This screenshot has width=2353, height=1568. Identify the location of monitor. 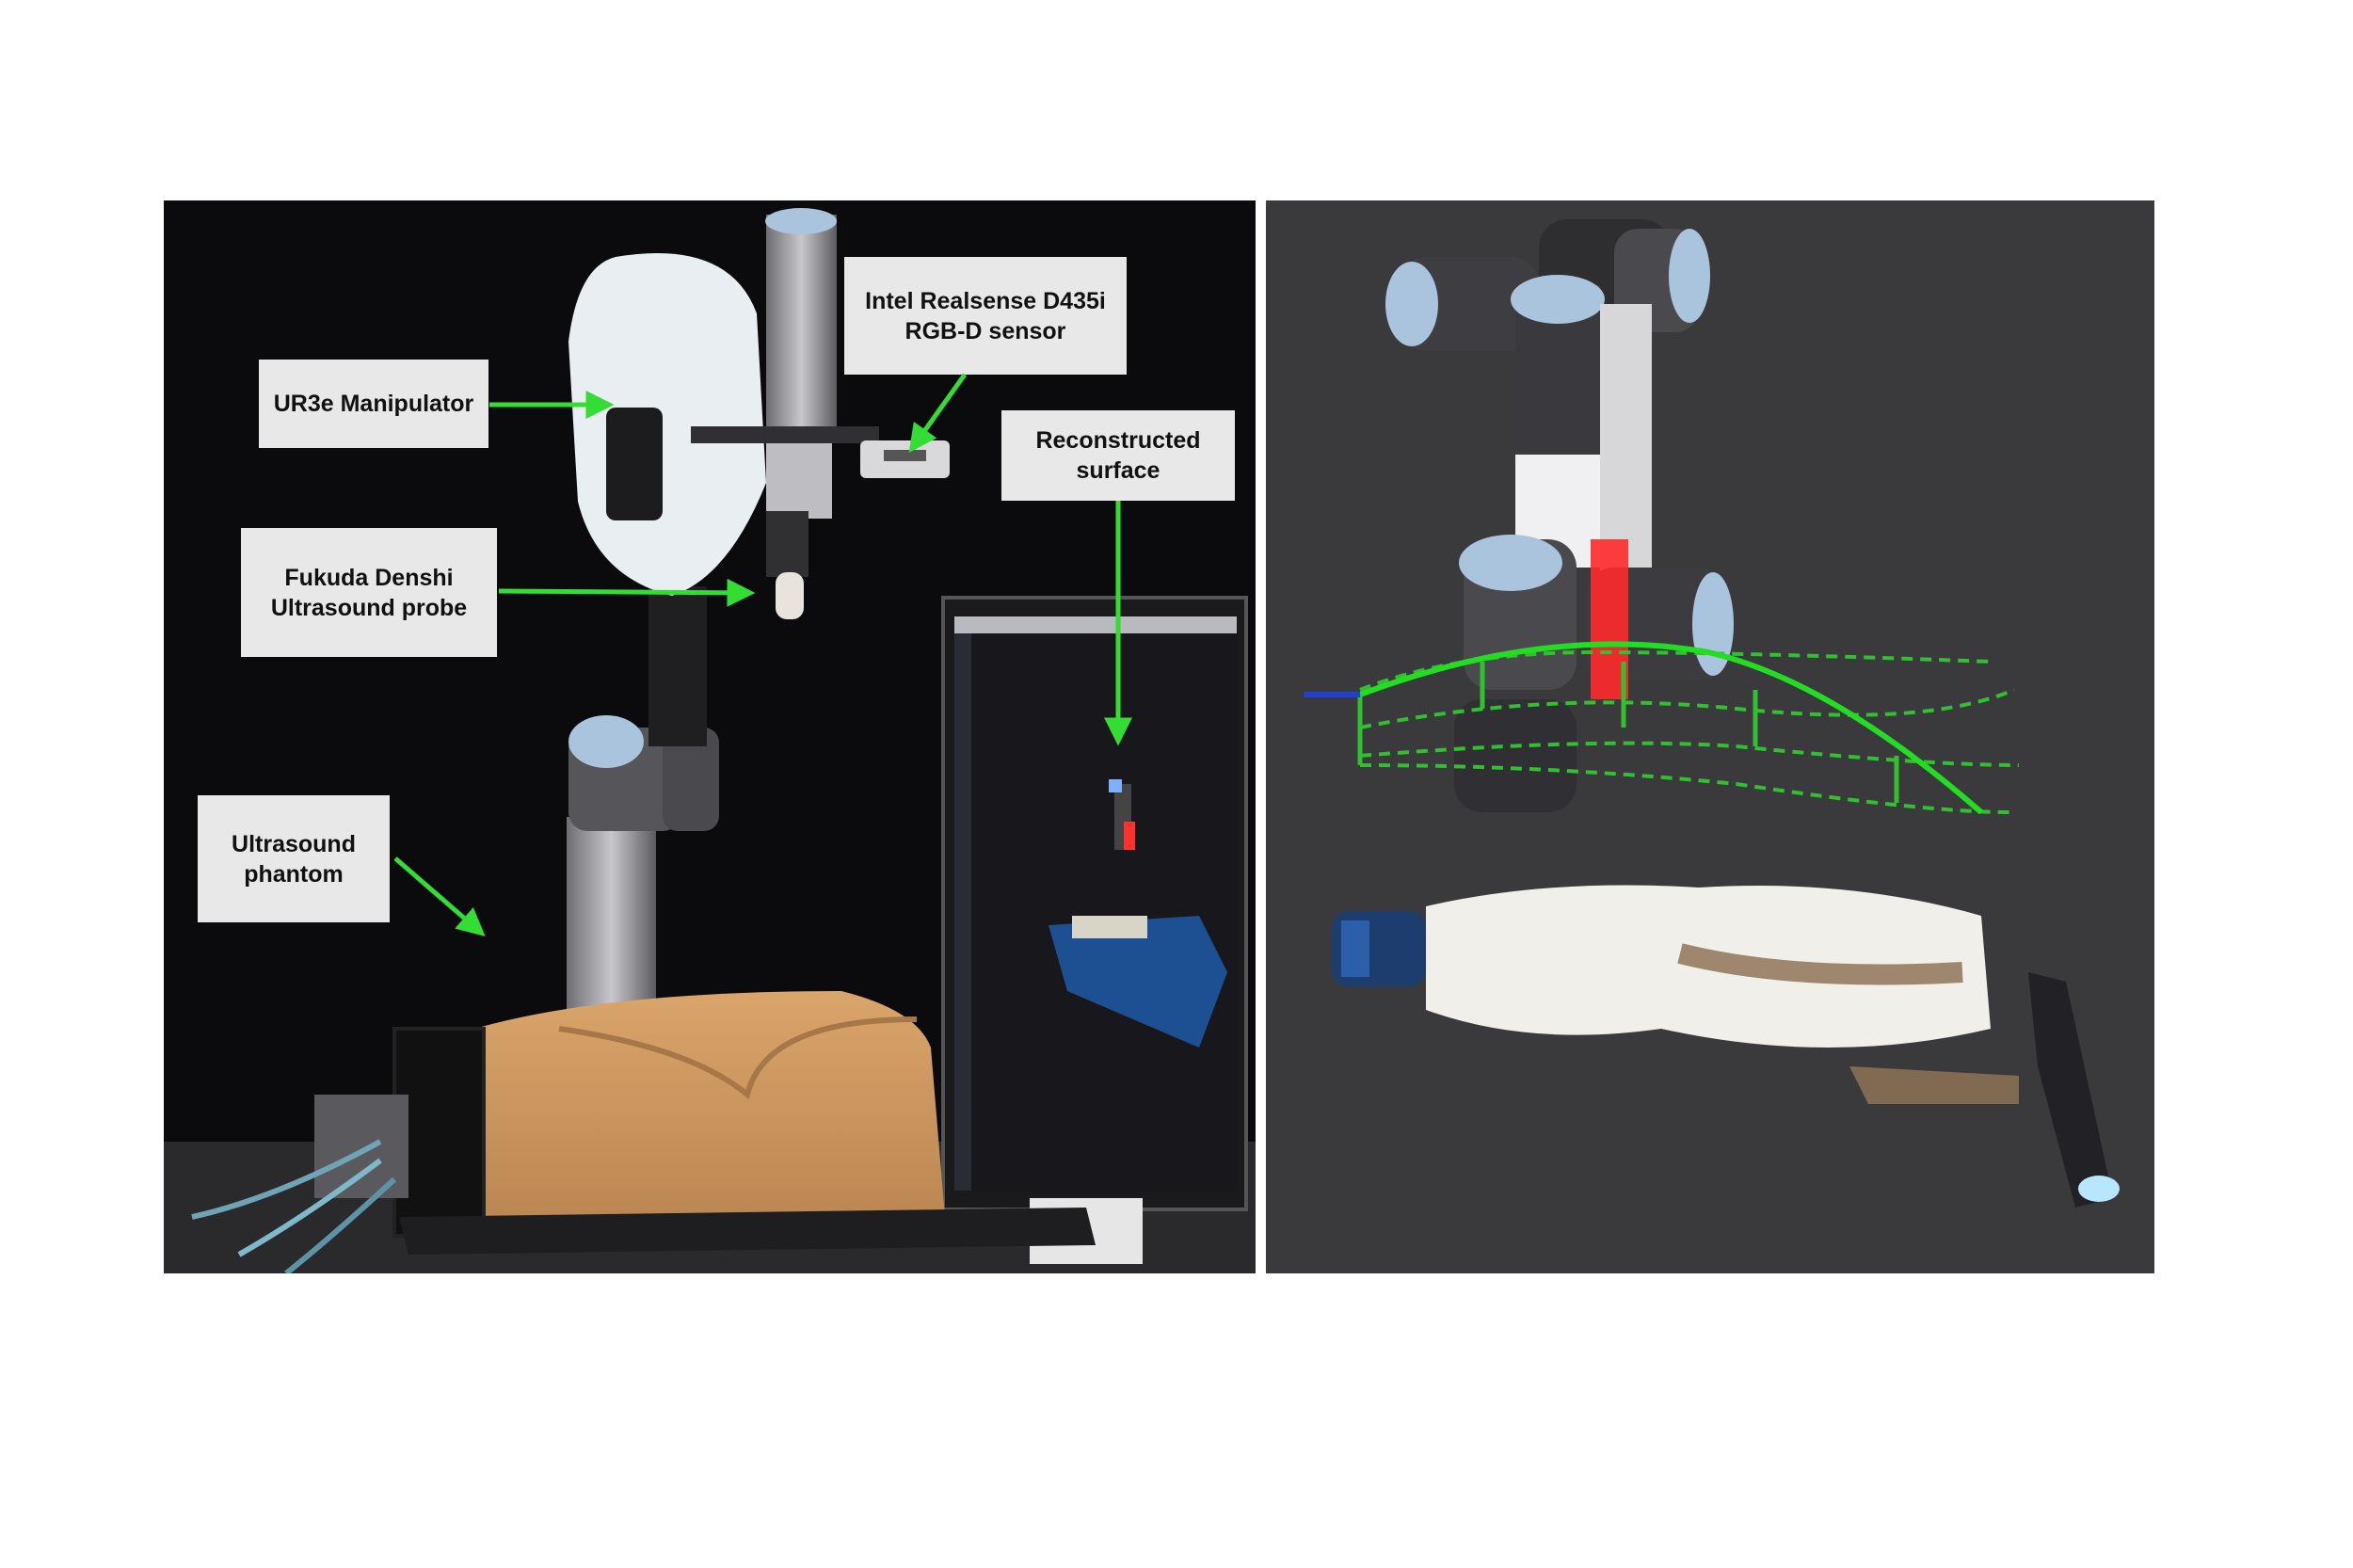
(1095, 903).